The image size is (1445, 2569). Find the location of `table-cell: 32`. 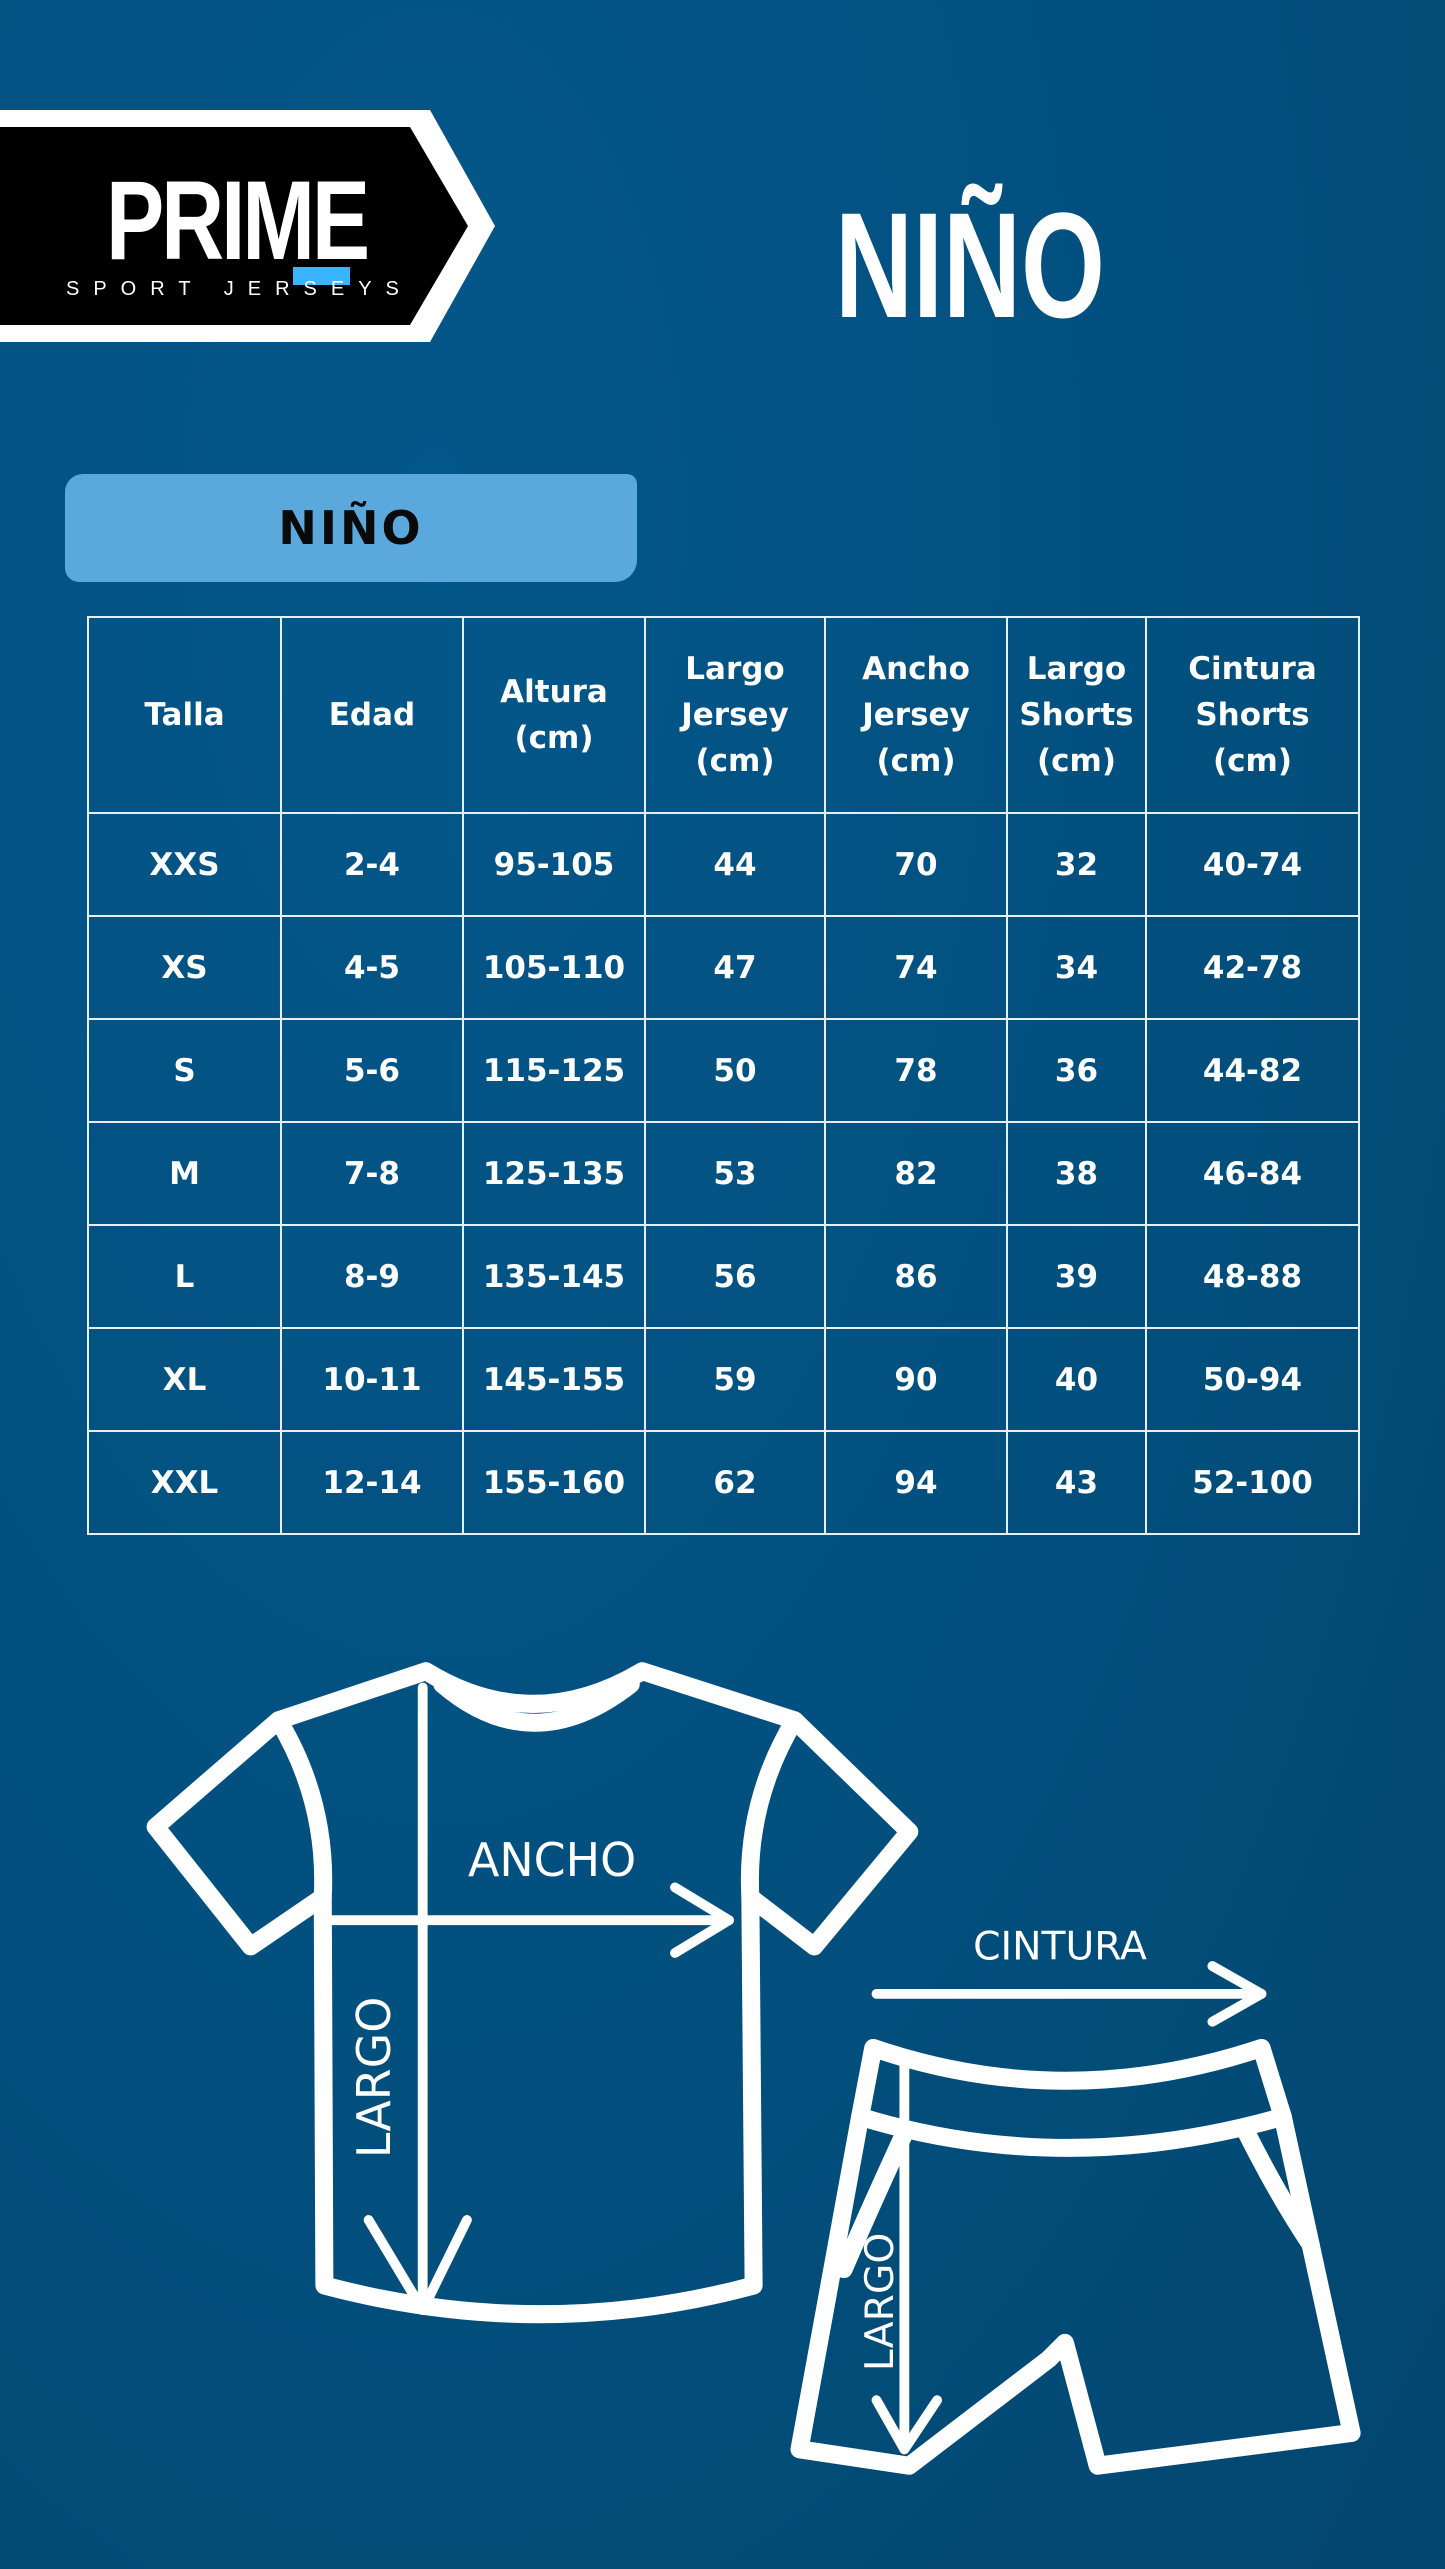

table-cell: 32 is located at coordinates (1076, 864).